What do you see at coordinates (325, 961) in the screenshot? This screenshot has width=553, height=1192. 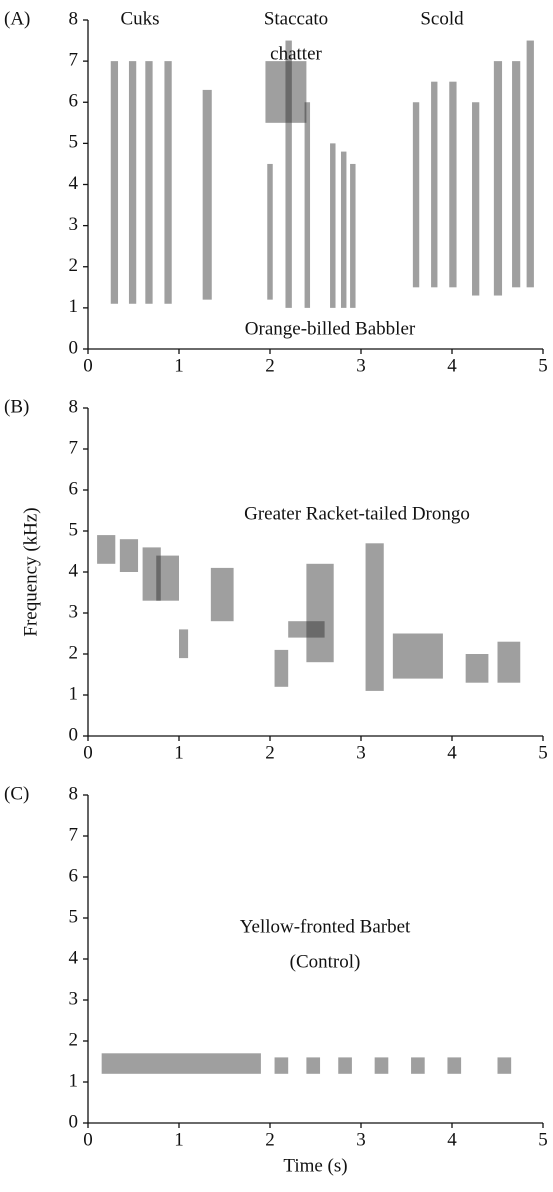 I see `annotation: (Control)` at bounding box center [325, 961].